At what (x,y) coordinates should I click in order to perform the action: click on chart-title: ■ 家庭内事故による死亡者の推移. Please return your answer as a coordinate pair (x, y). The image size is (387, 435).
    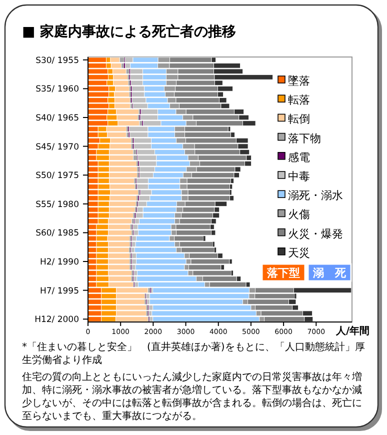
    Looking at the image, I should click on (129, 31).